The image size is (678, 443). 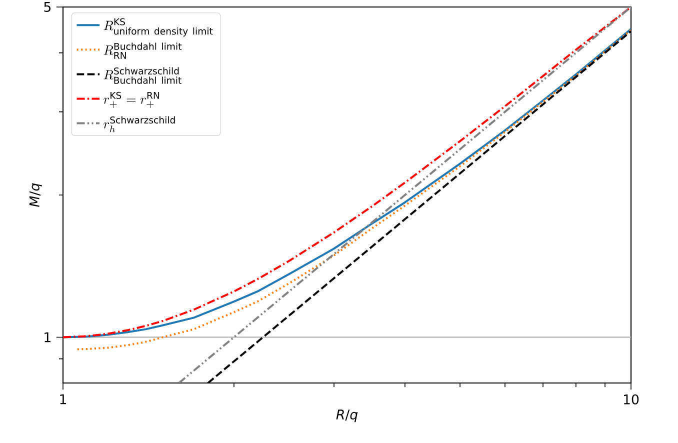 I want to click on legend-label: $R^{\mathrm{Buchdahl\ limit}}_{\mathrm{RN}}$, so click(x=143, y=50).